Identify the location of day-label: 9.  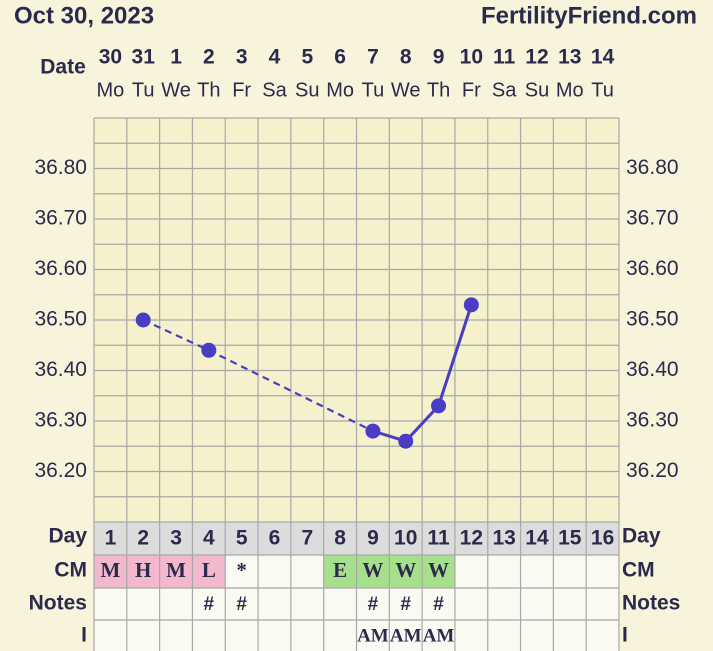
(373, 538).